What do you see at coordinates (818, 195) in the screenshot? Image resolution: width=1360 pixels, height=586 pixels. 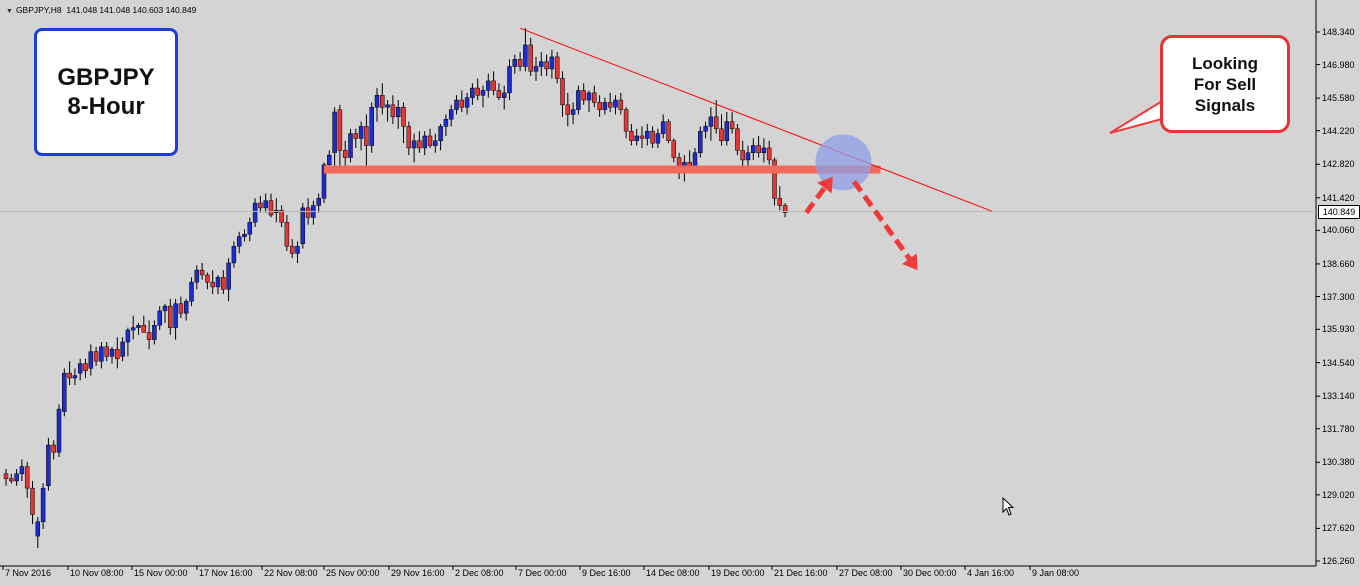 I see `pullback-arrow` at bounding box center [818, 195].